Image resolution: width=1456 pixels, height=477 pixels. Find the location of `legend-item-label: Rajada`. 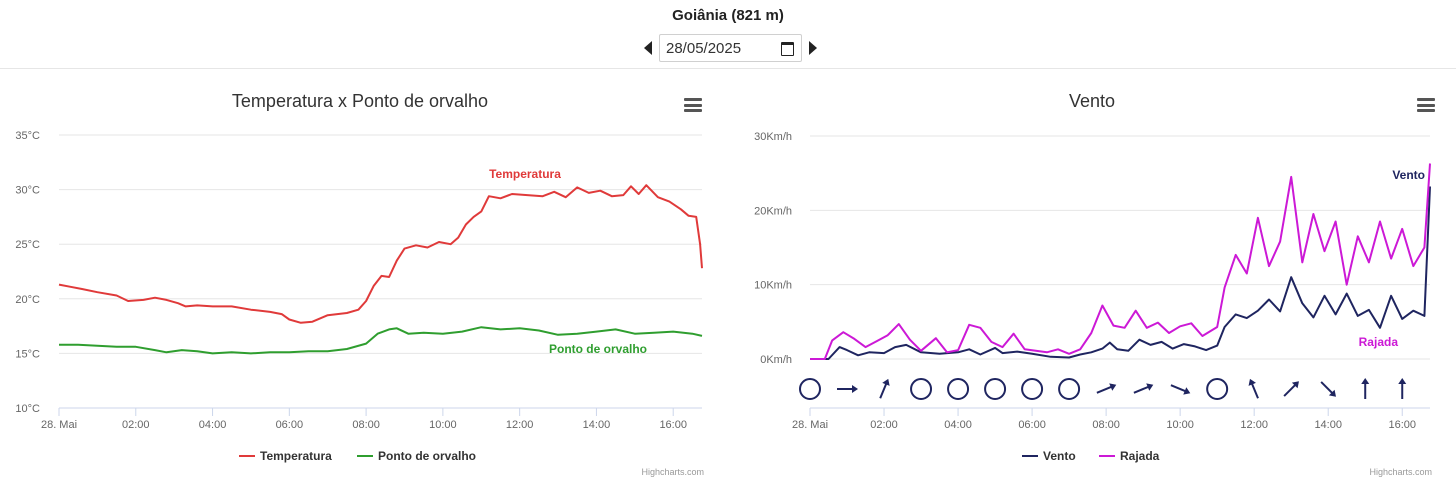

legend-item-label: Rajada is located at coordinates (1140, 456).